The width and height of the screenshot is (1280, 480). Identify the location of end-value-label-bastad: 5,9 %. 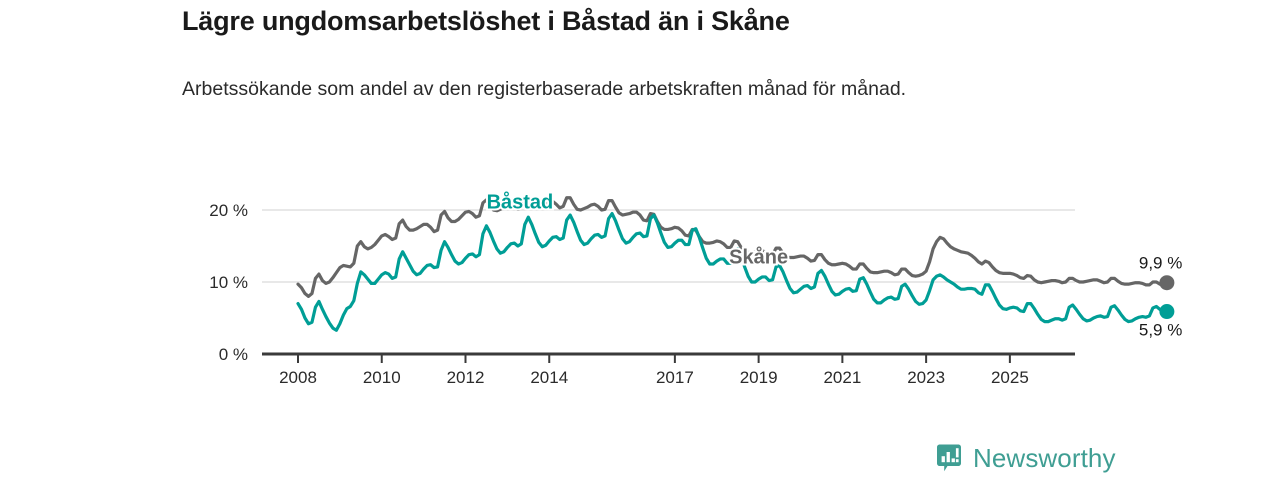
(1160, 330).